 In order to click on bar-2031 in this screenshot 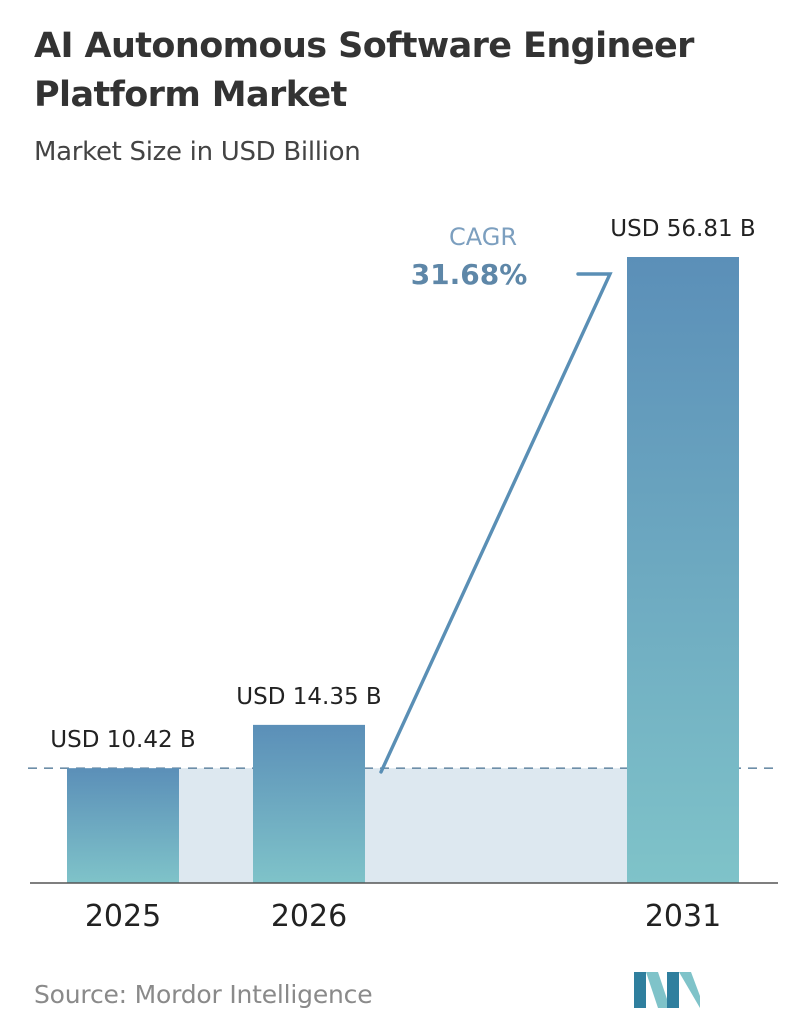, I will do `click(683, 570)`.